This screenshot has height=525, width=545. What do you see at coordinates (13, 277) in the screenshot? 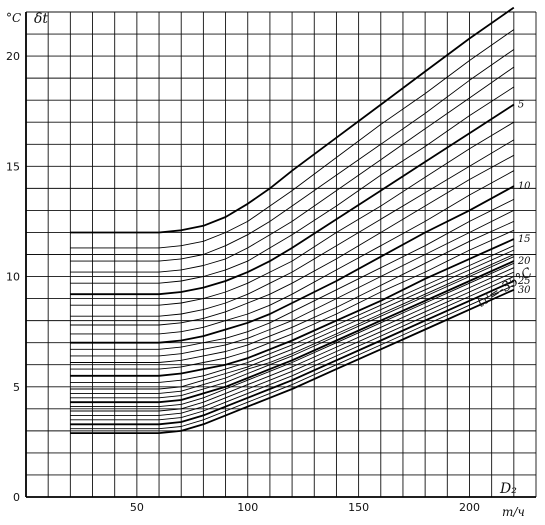
I see `y-tick-label: 10` at bounding box center [13, 277].